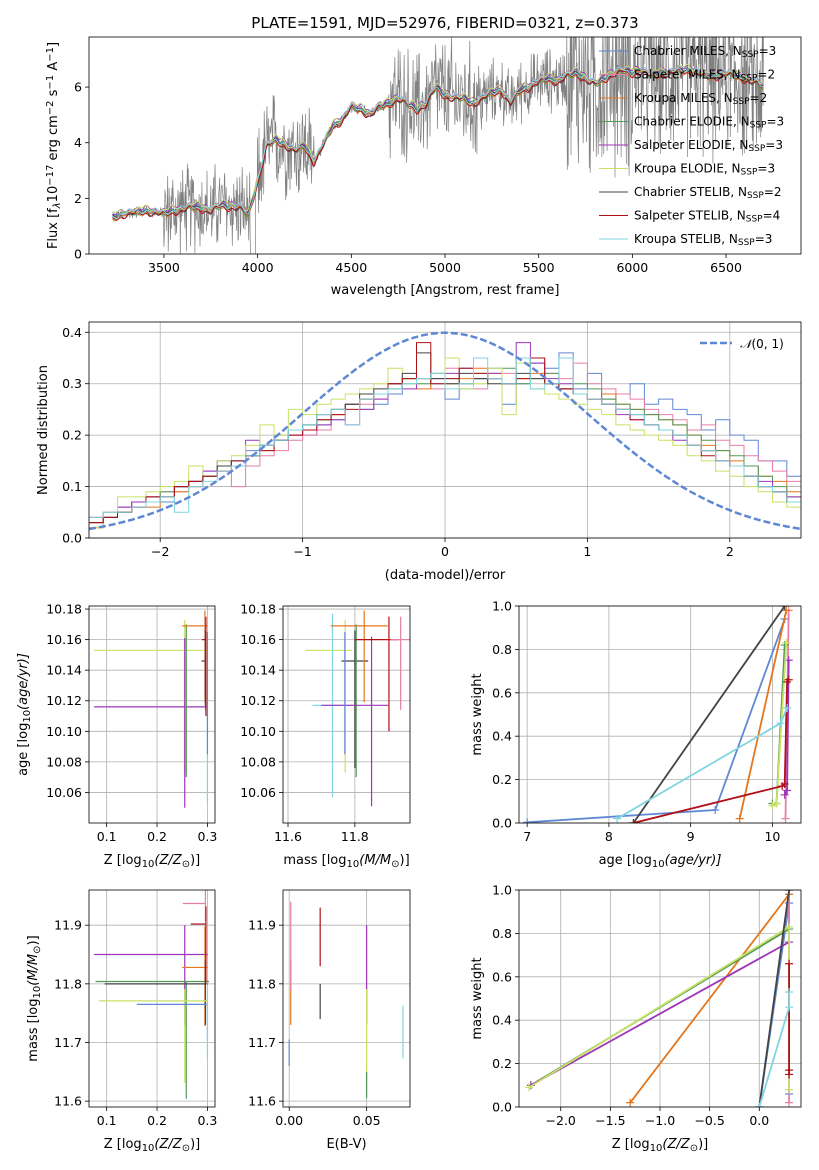  What do you see at coordinates (445, 551) in the screenshot?
I see `x-tick-label: 0` at bounding box center [445, 551].